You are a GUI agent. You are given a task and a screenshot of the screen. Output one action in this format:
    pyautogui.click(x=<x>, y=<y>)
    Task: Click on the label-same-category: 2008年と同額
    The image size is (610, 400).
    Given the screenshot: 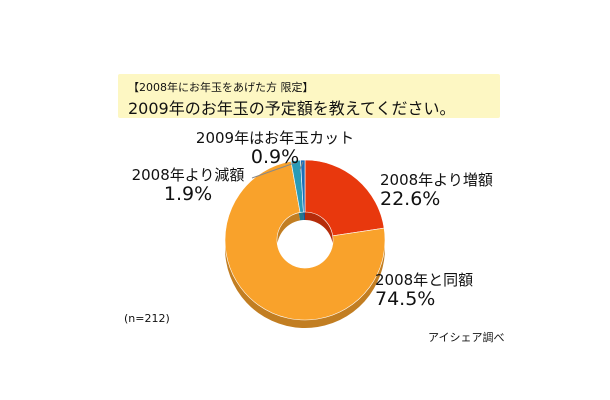 What is the action you would take?
    pyautogui.click(x=424, y=280)
    